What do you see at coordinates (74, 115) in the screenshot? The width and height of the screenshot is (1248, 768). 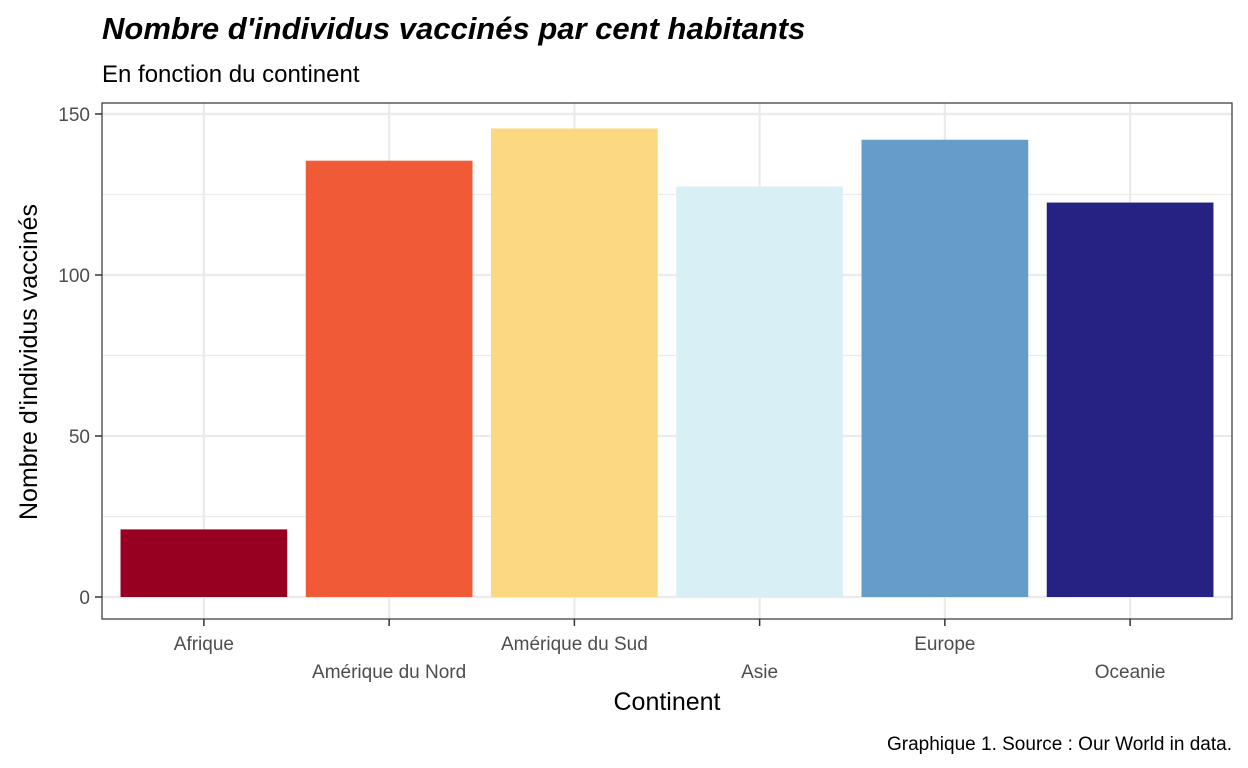 I see `y-tick-label: 150` at bounding box center [74, 115].